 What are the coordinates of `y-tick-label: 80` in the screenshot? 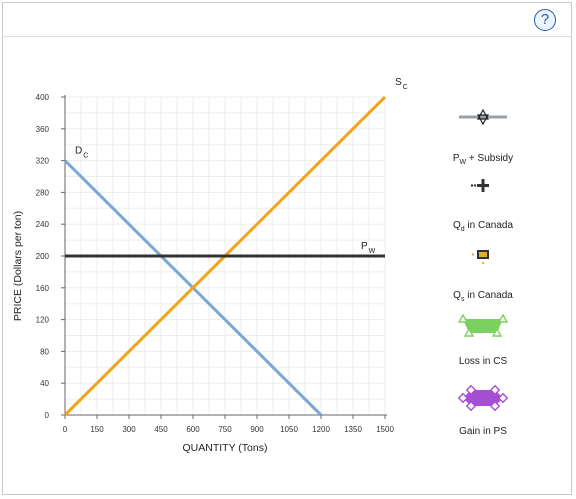 It's located at (44, 351).